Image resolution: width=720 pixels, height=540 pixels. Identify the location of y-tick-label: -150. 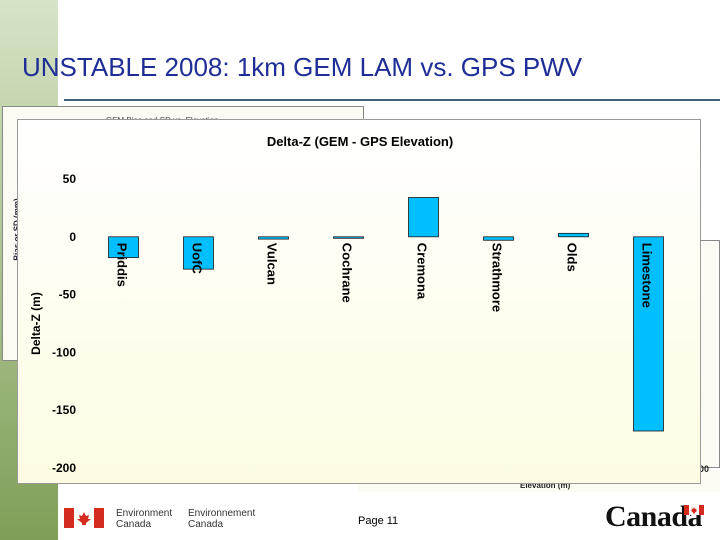
(64, 410).